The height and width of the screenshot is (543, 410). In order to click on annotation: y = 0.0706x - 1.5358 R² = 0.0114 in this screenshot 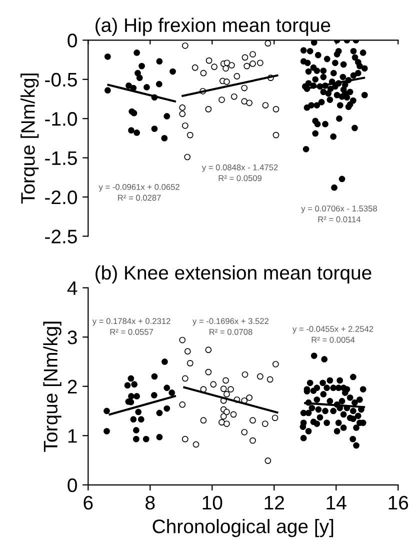, I will do `click(339, 214)`.